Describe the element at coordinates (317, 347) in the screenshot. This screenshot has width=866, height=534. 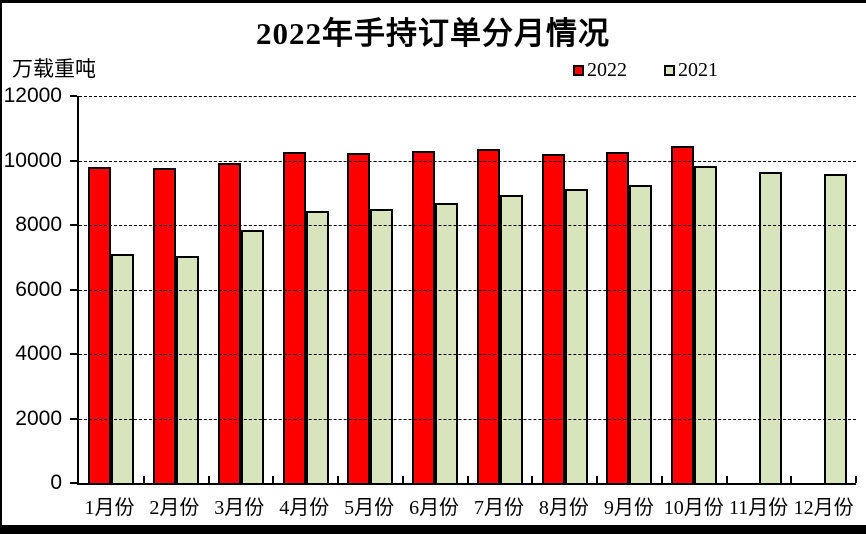
I see `bar-2021-4月份` at that location.